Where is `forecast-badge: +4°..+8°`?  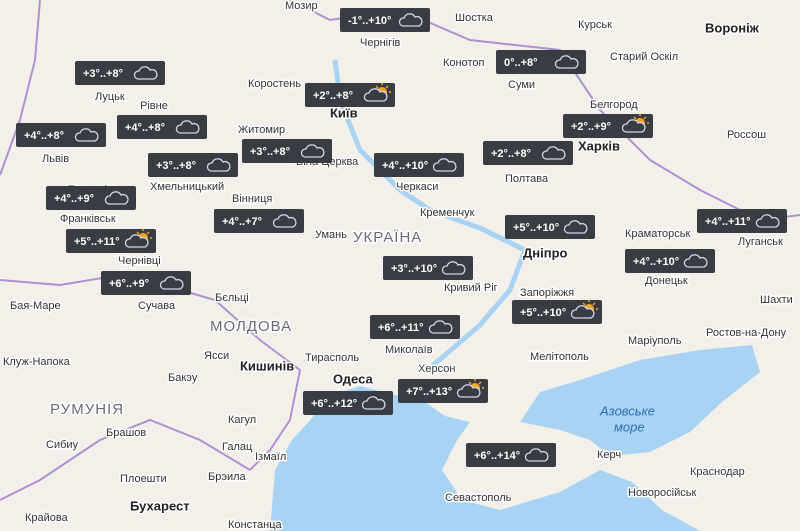 forecast-badge: +4°..+8° is located at coordinates (61, 135).